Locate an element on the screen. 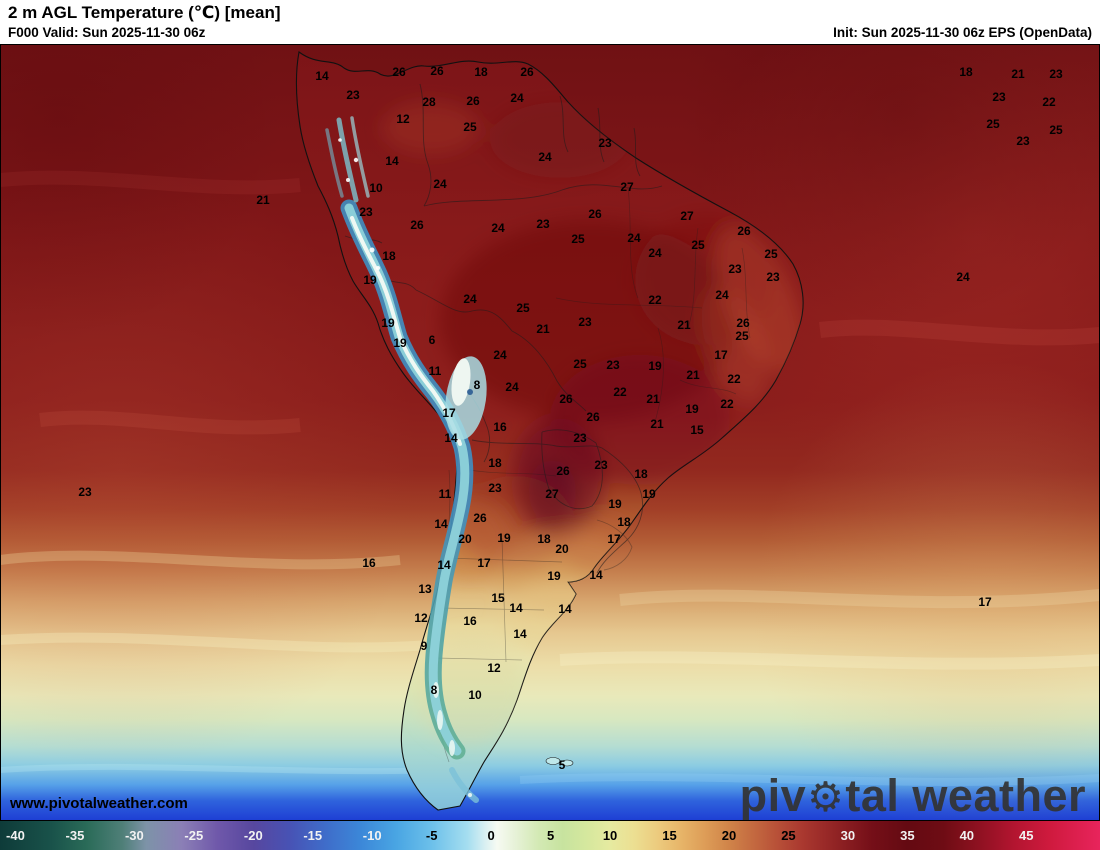 Image resolution: width=1100 pixels, height=850 pixels. colorbar-tick: 25 is located at coordinates (788, 835).